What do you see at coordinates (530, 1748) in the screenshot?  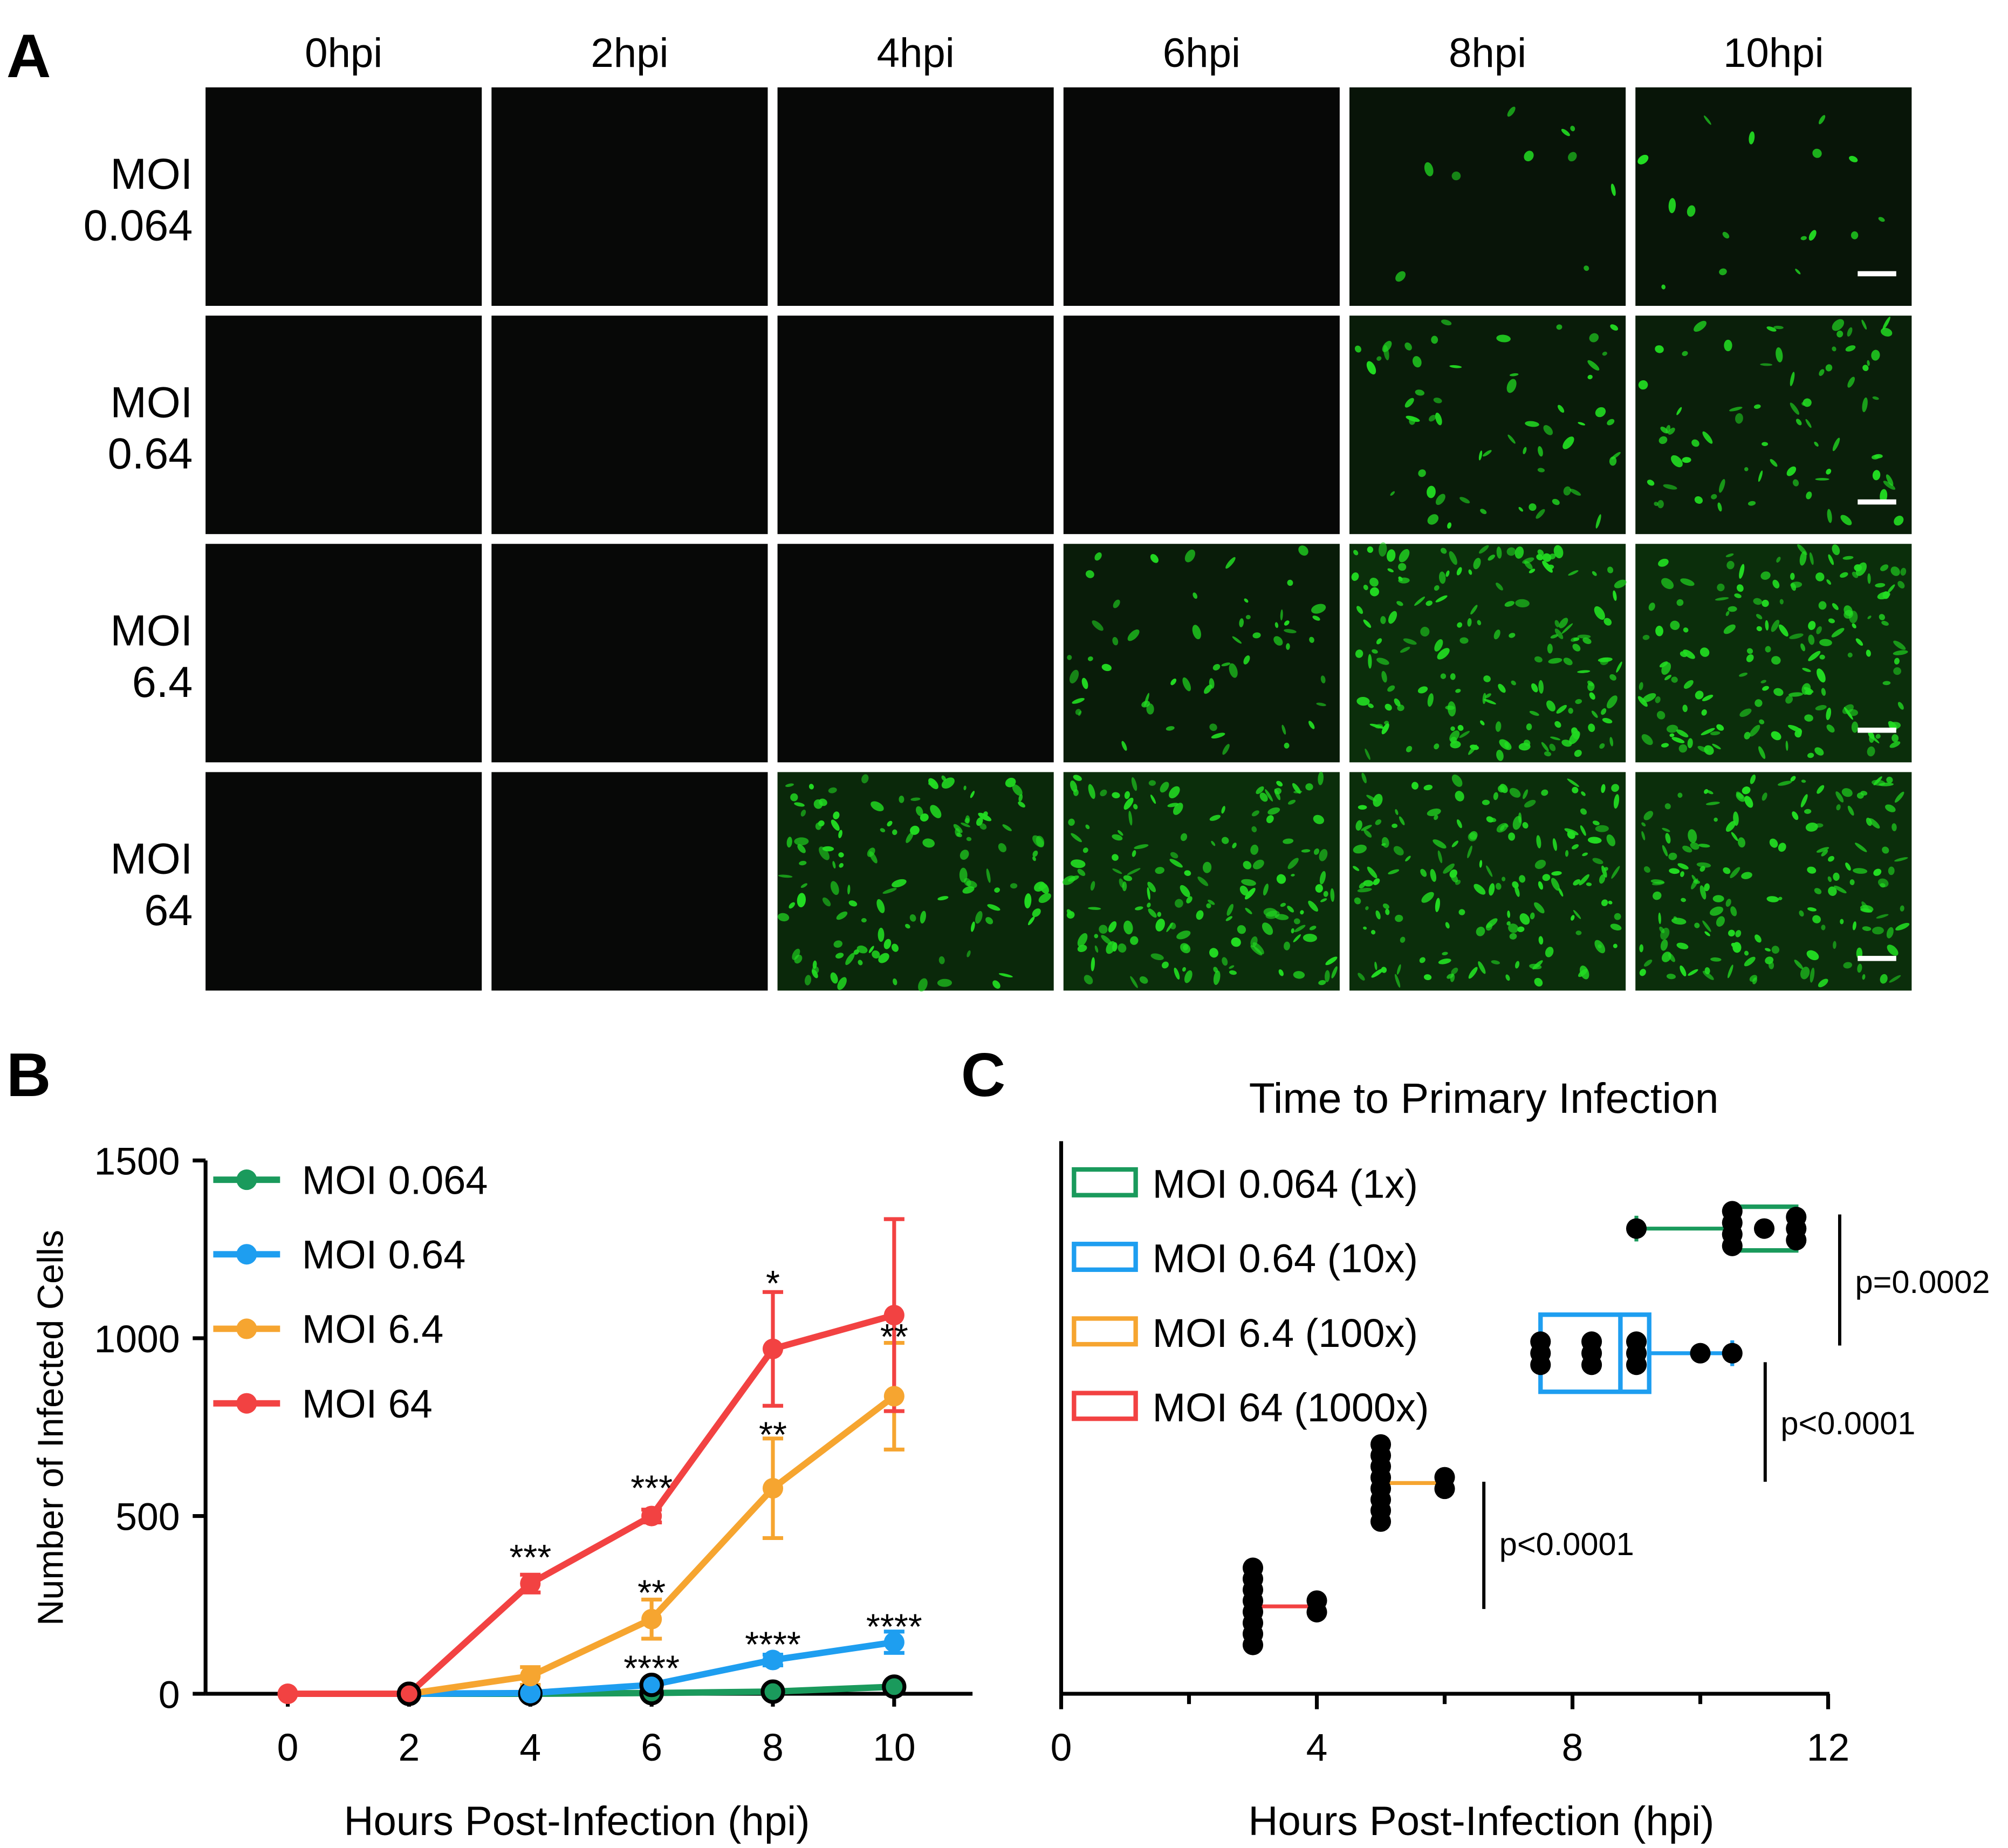 I see `x-tick-label: 4` at bounding box center [530, 1748].